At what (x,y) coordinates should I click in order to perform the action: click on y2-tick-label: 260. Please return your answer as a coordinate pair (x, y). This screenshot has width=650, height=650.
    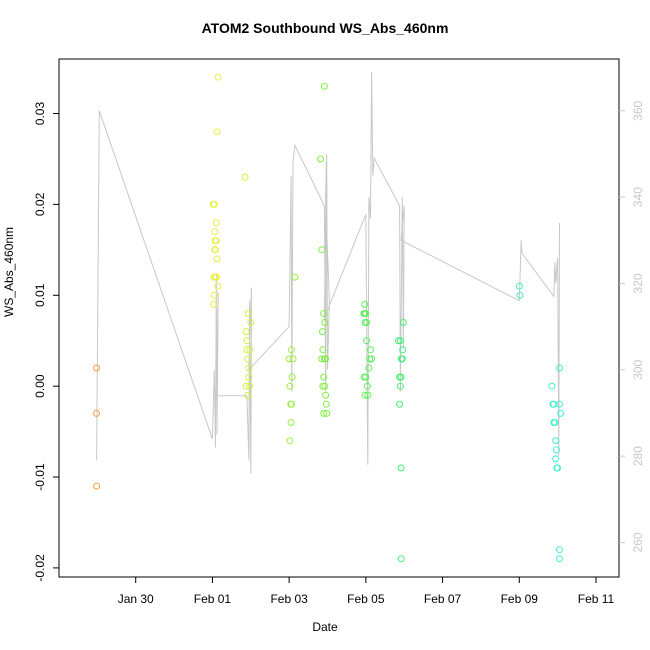
    Looking at the image, I should click on (638, 542).